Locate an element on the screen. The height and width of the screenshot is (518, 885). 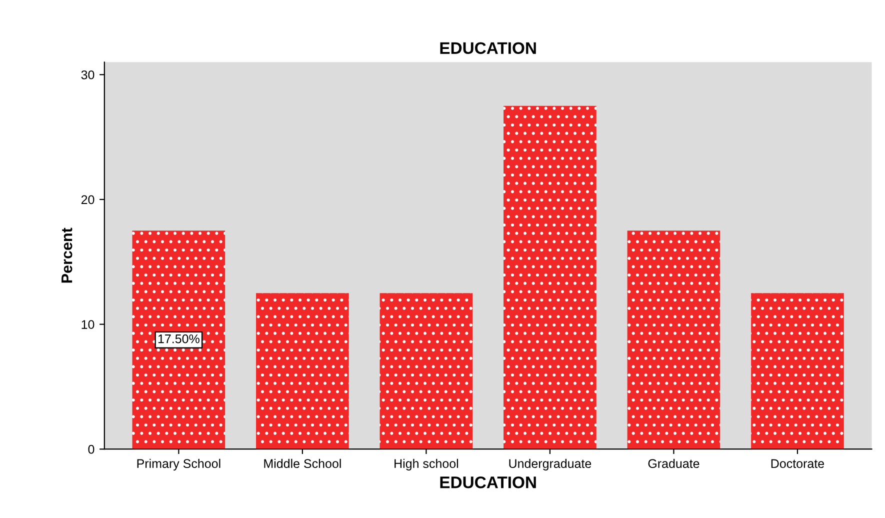
x-tick-label: Doctorate is located at coordinates (797, 463).